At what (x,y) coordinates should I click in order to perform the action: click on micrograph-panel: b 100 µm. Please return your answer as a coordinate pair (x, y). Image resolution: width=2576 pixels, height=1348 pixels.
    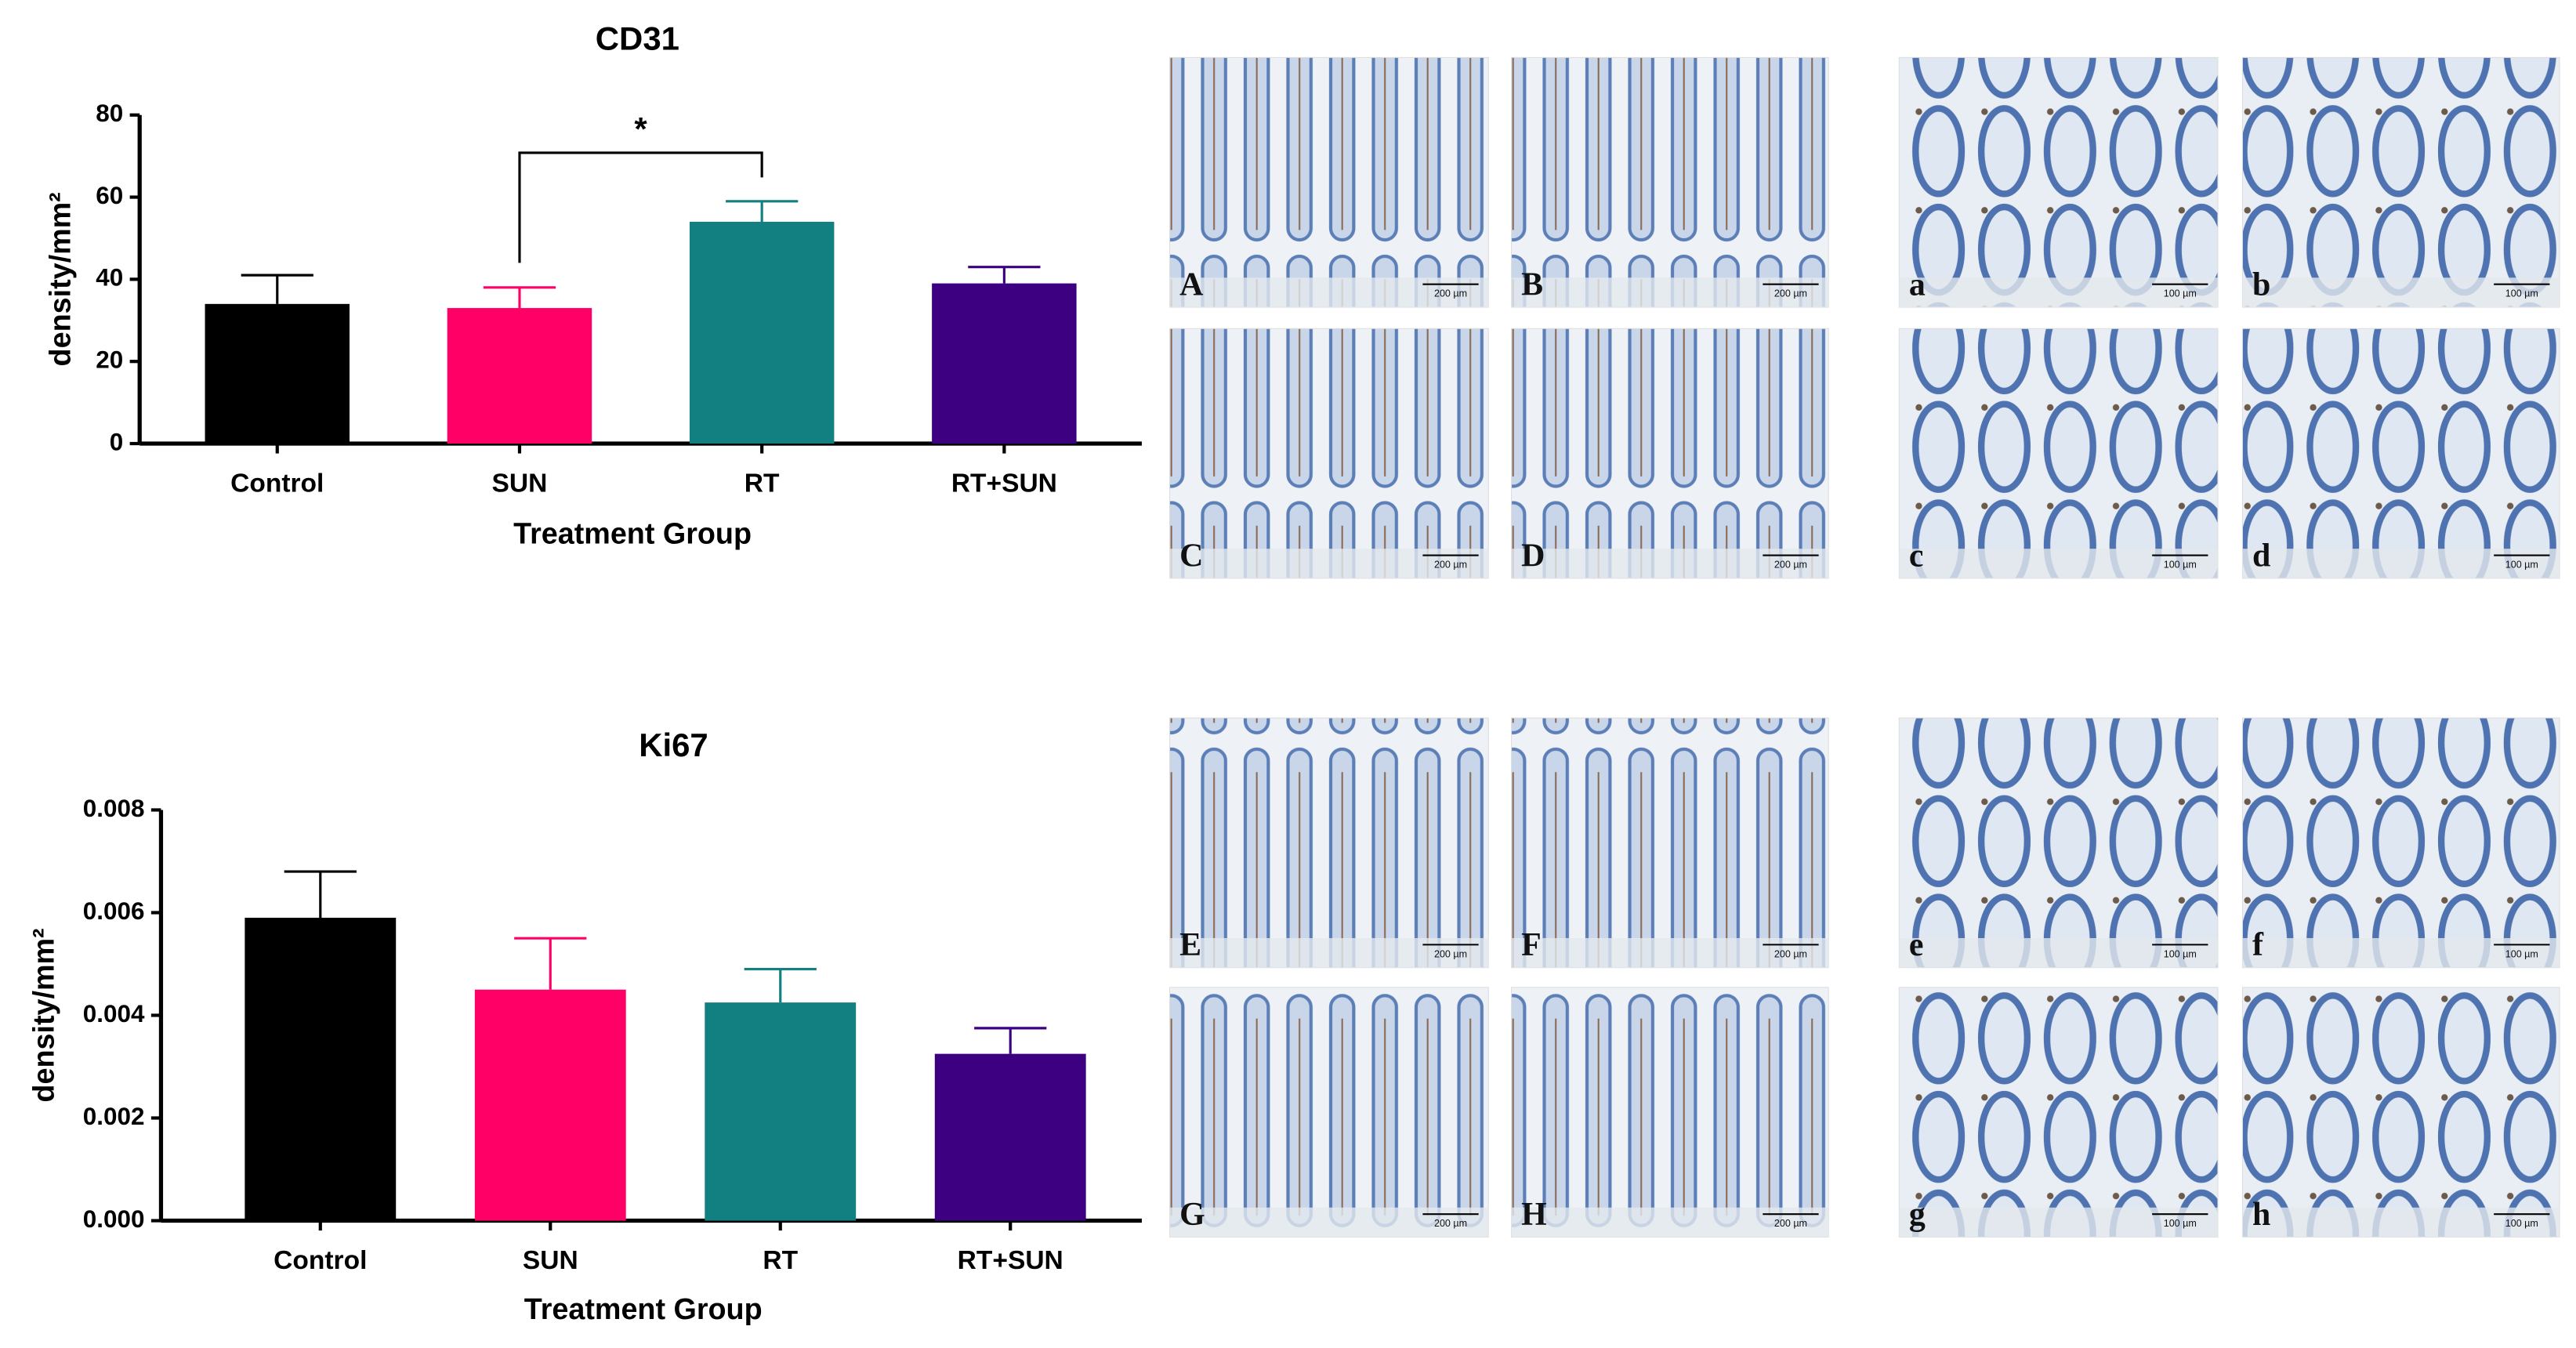
    Looking at the image, I should click on (2400, 182).